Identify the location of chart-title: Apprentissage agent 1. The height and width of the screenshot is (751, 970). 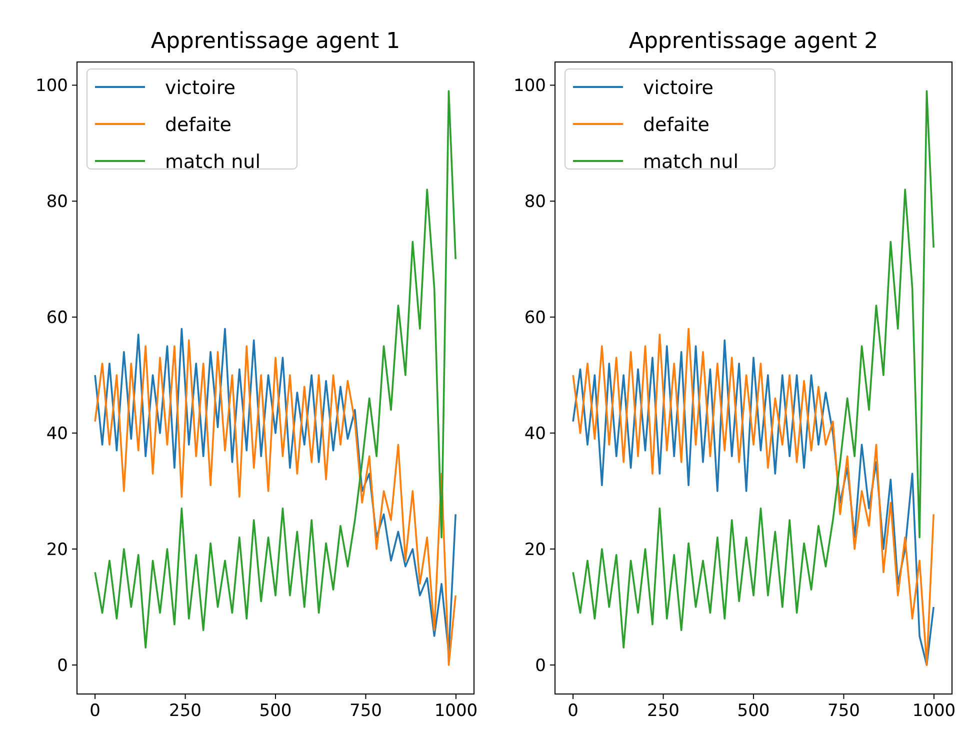
(275, 41).